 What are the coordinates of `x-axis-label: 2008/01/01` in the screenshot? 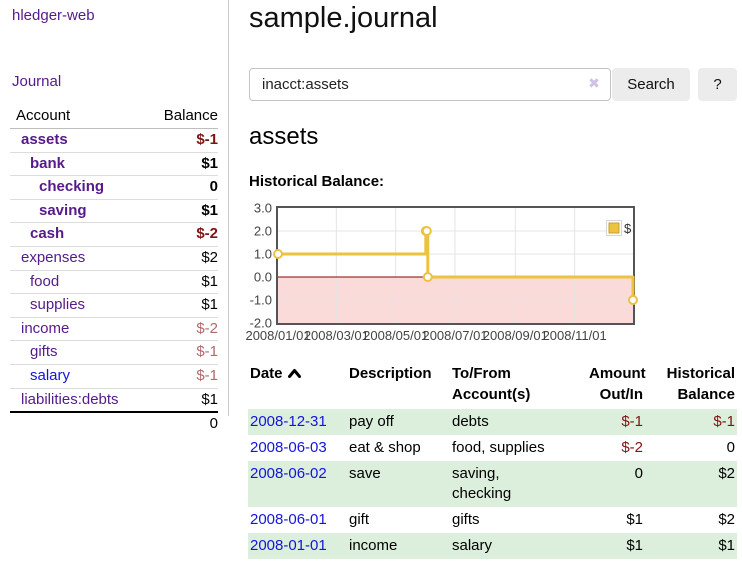 It's located at (277, 335).